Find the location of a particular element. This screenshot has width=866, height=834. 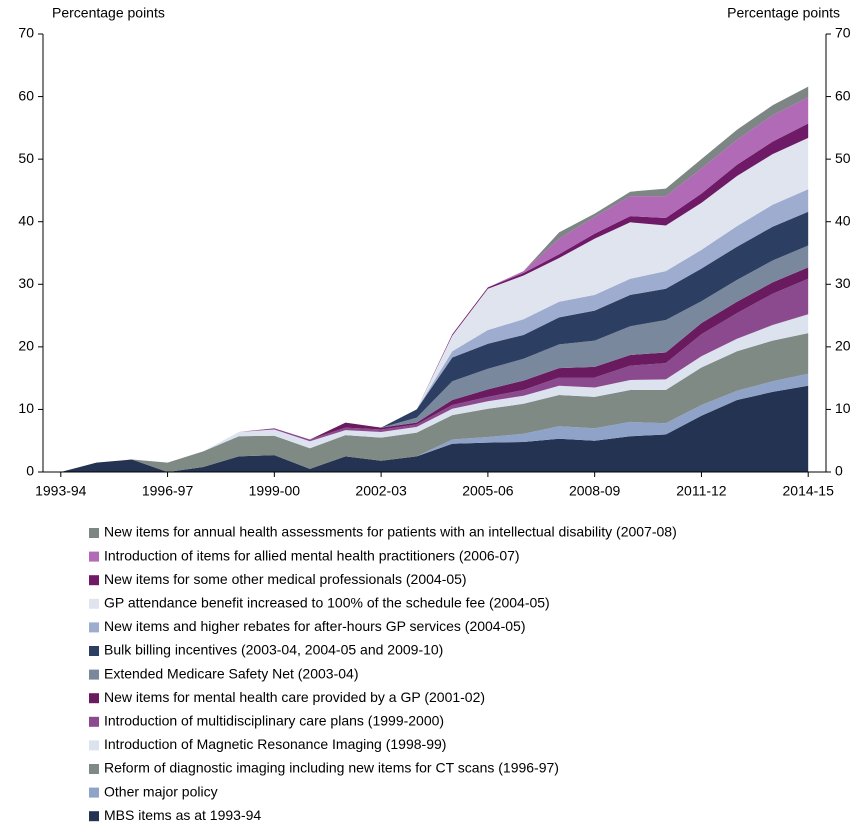

x-tick-label: 2002-03 is located at coordinates (381, 491).